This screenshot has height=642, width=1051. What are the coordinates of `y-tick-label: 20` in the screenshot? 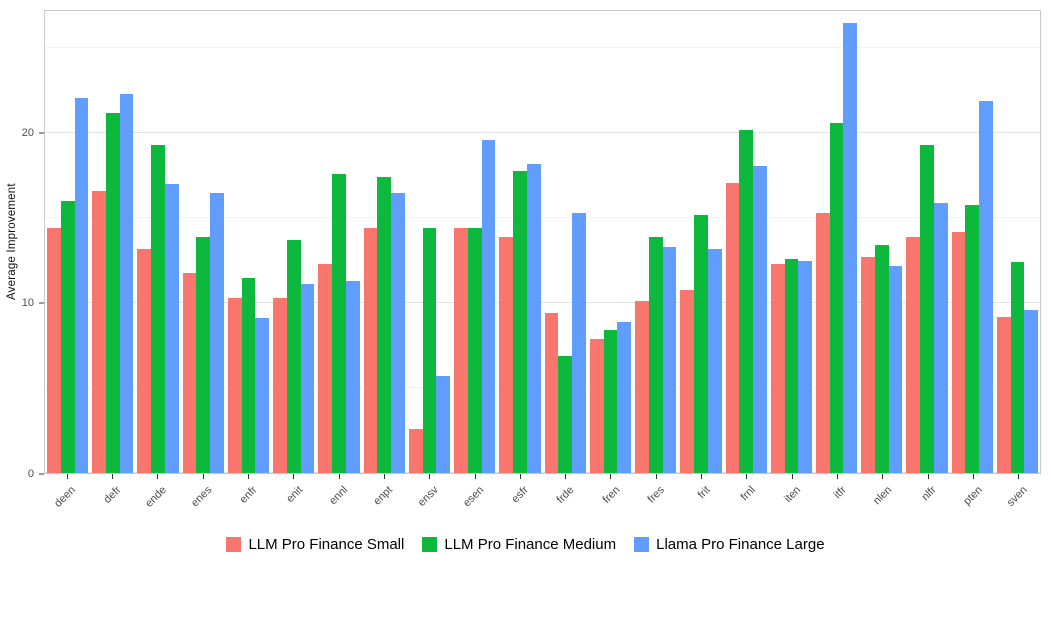 It's located at (27, 132).